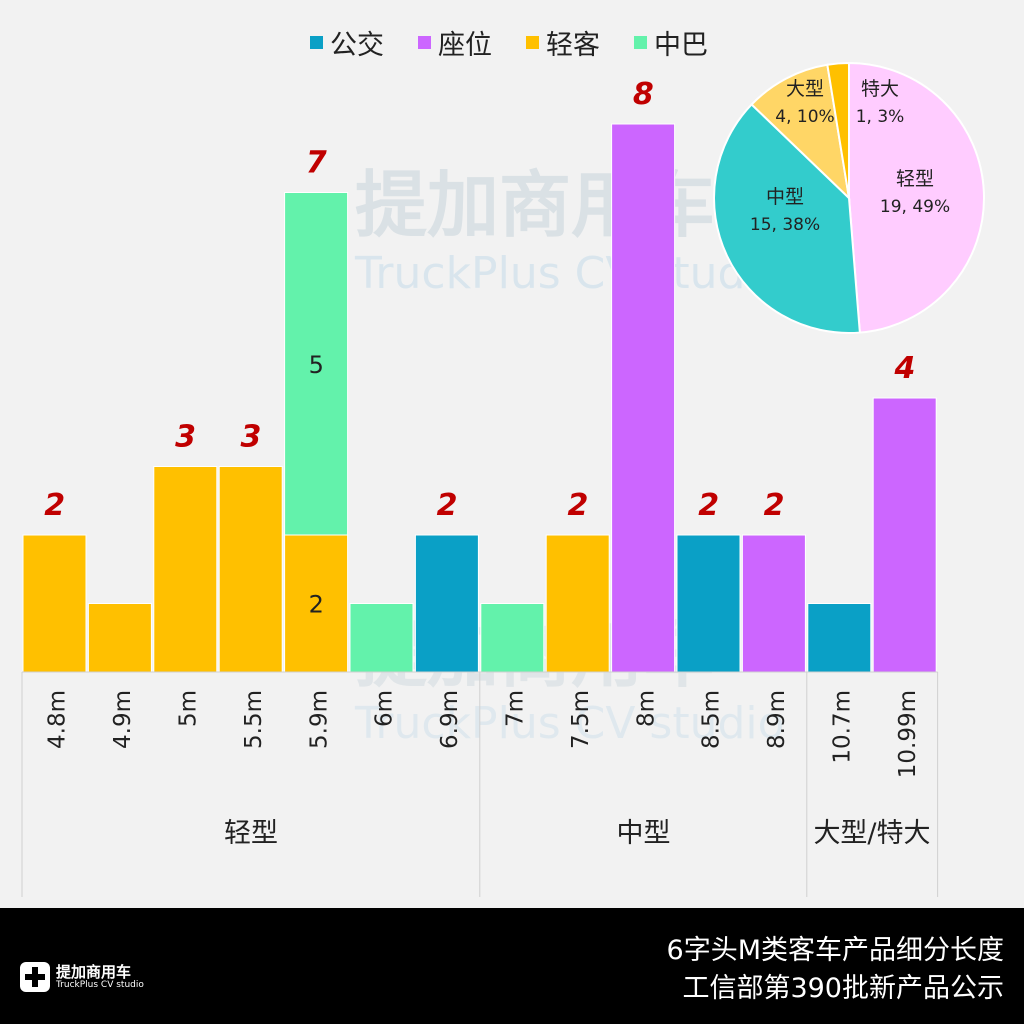  Describe the element at coordinates (516, 708) in the screenshot. I see `x-tick-label: 7m` at that location.